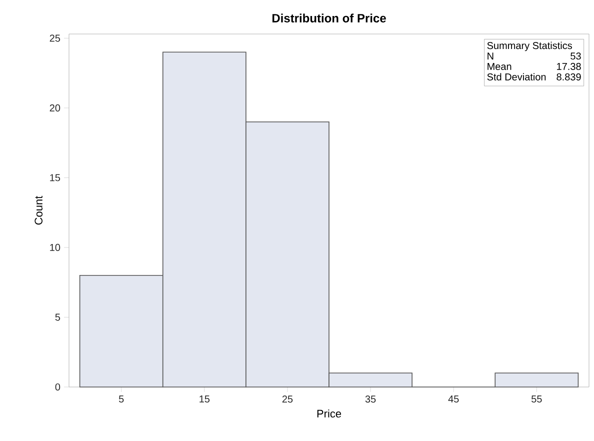 This screenshot has width=594, height=441. Describe the element at coordinates (55, 108) in the screenshot. I see `y-tick-label: 20` at that location.